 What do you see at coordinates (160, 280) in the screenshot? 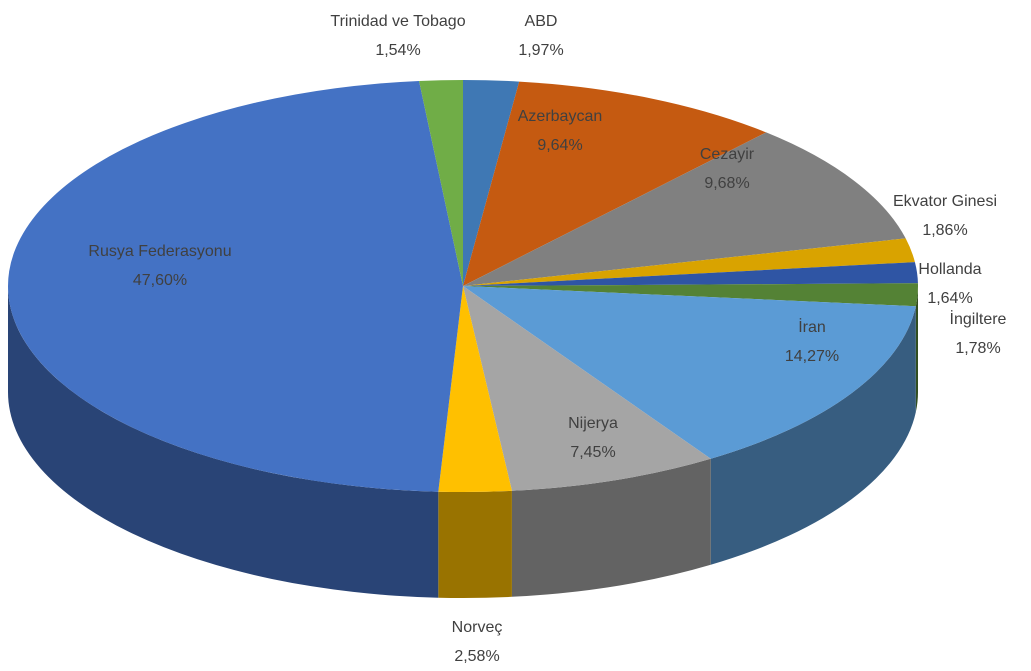
I see `slice-value-label: 47,60%` at bounding box center [160, 280].